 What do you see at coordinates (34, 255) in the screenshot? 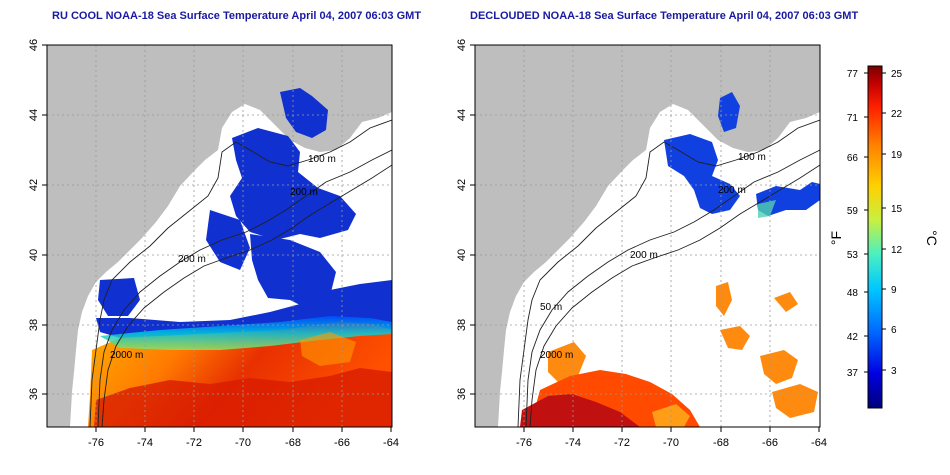
I see `left-y-tick-label: 40` at bounding box center [34, 255].